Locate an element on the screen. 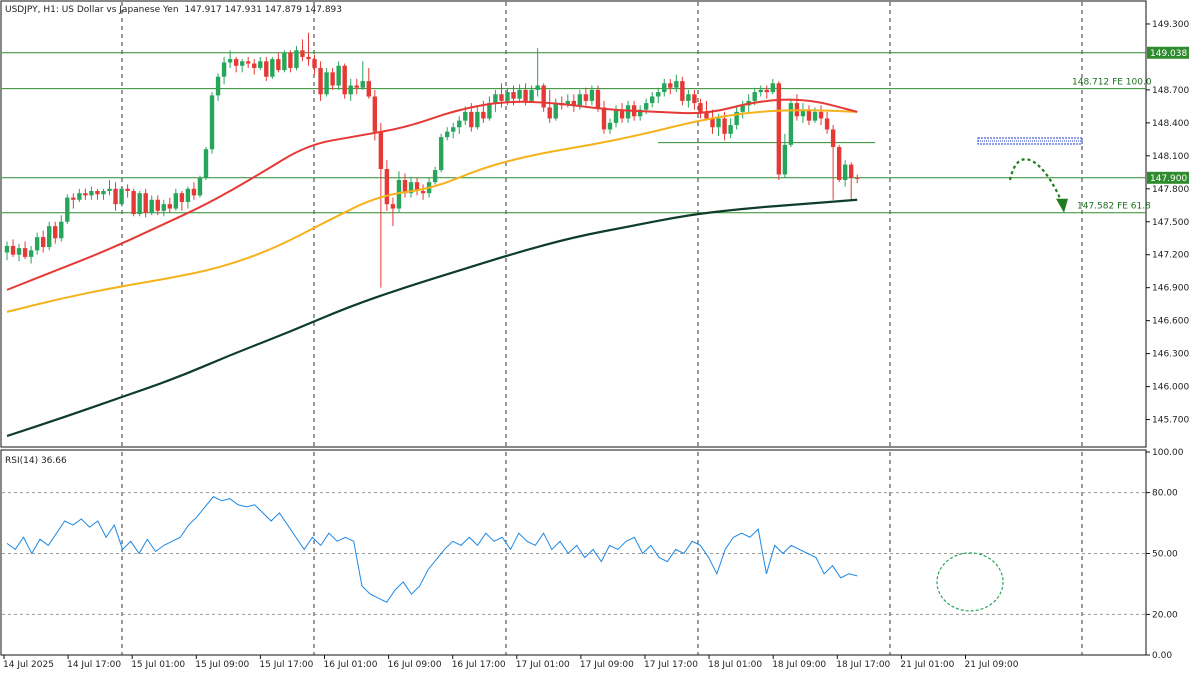 Image resolution: width=1200 pixels, height=679 pixels. time-tick-label: 17 Jul 01:00 is located at coordinates (543, 665).